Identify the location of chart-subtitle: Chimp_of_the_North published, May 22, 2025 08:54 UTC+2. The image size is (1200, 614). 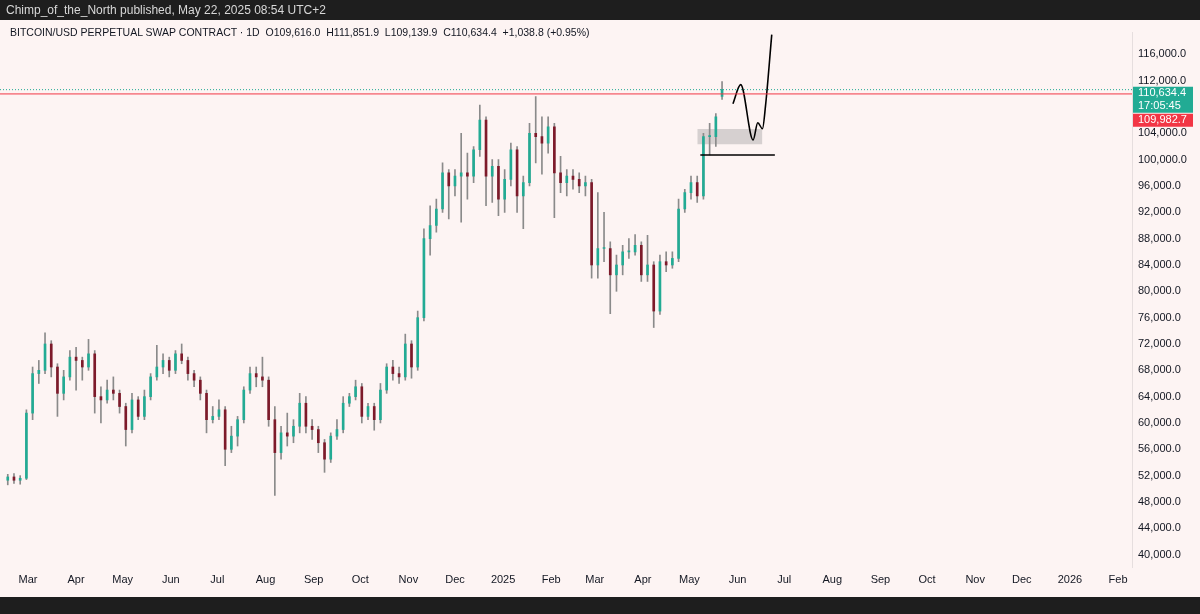
(166, 10).